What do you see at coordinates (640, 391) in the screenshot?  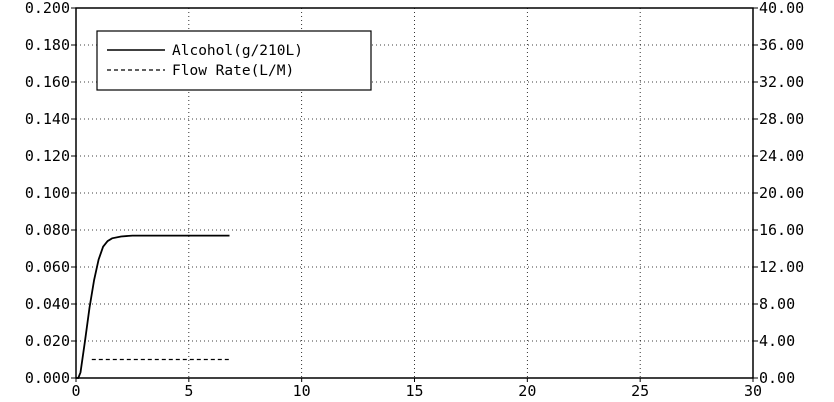 I see `x-tick-label: 25` at bounding box center [640, 391].